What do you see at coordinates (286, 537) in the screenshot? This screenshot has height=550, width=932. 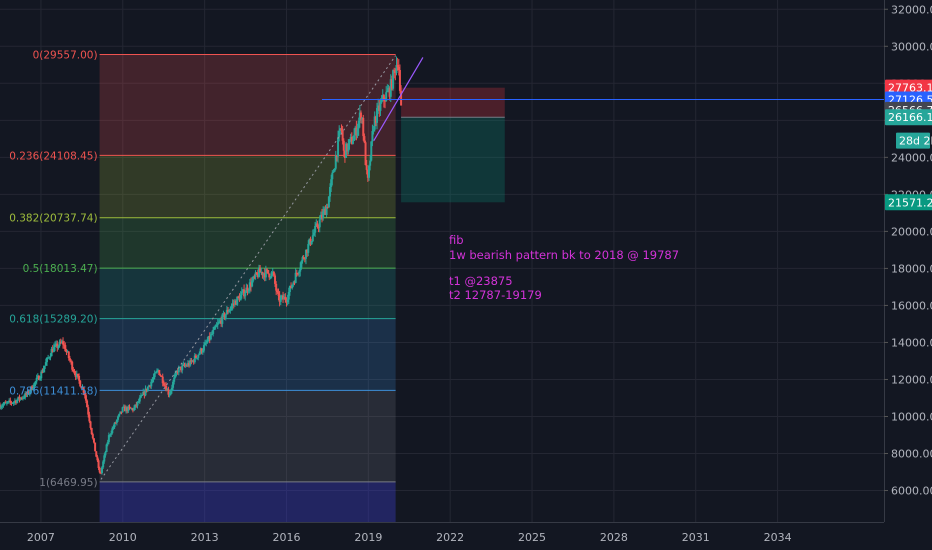 I see `time-tick-label: 2016` at bounding box center [286, 537].